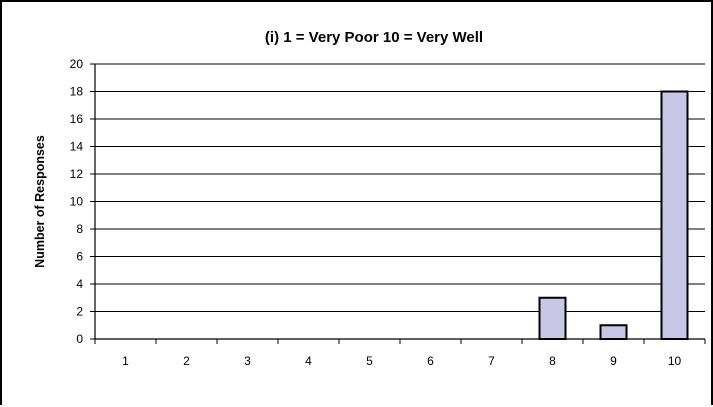 Image resolution: width=713 pixels, height=407 pixels. What do you see at coordinates (308, 361) in the screenshot?
I see `x-tick-label: 4` at bounding box center [308, 361].